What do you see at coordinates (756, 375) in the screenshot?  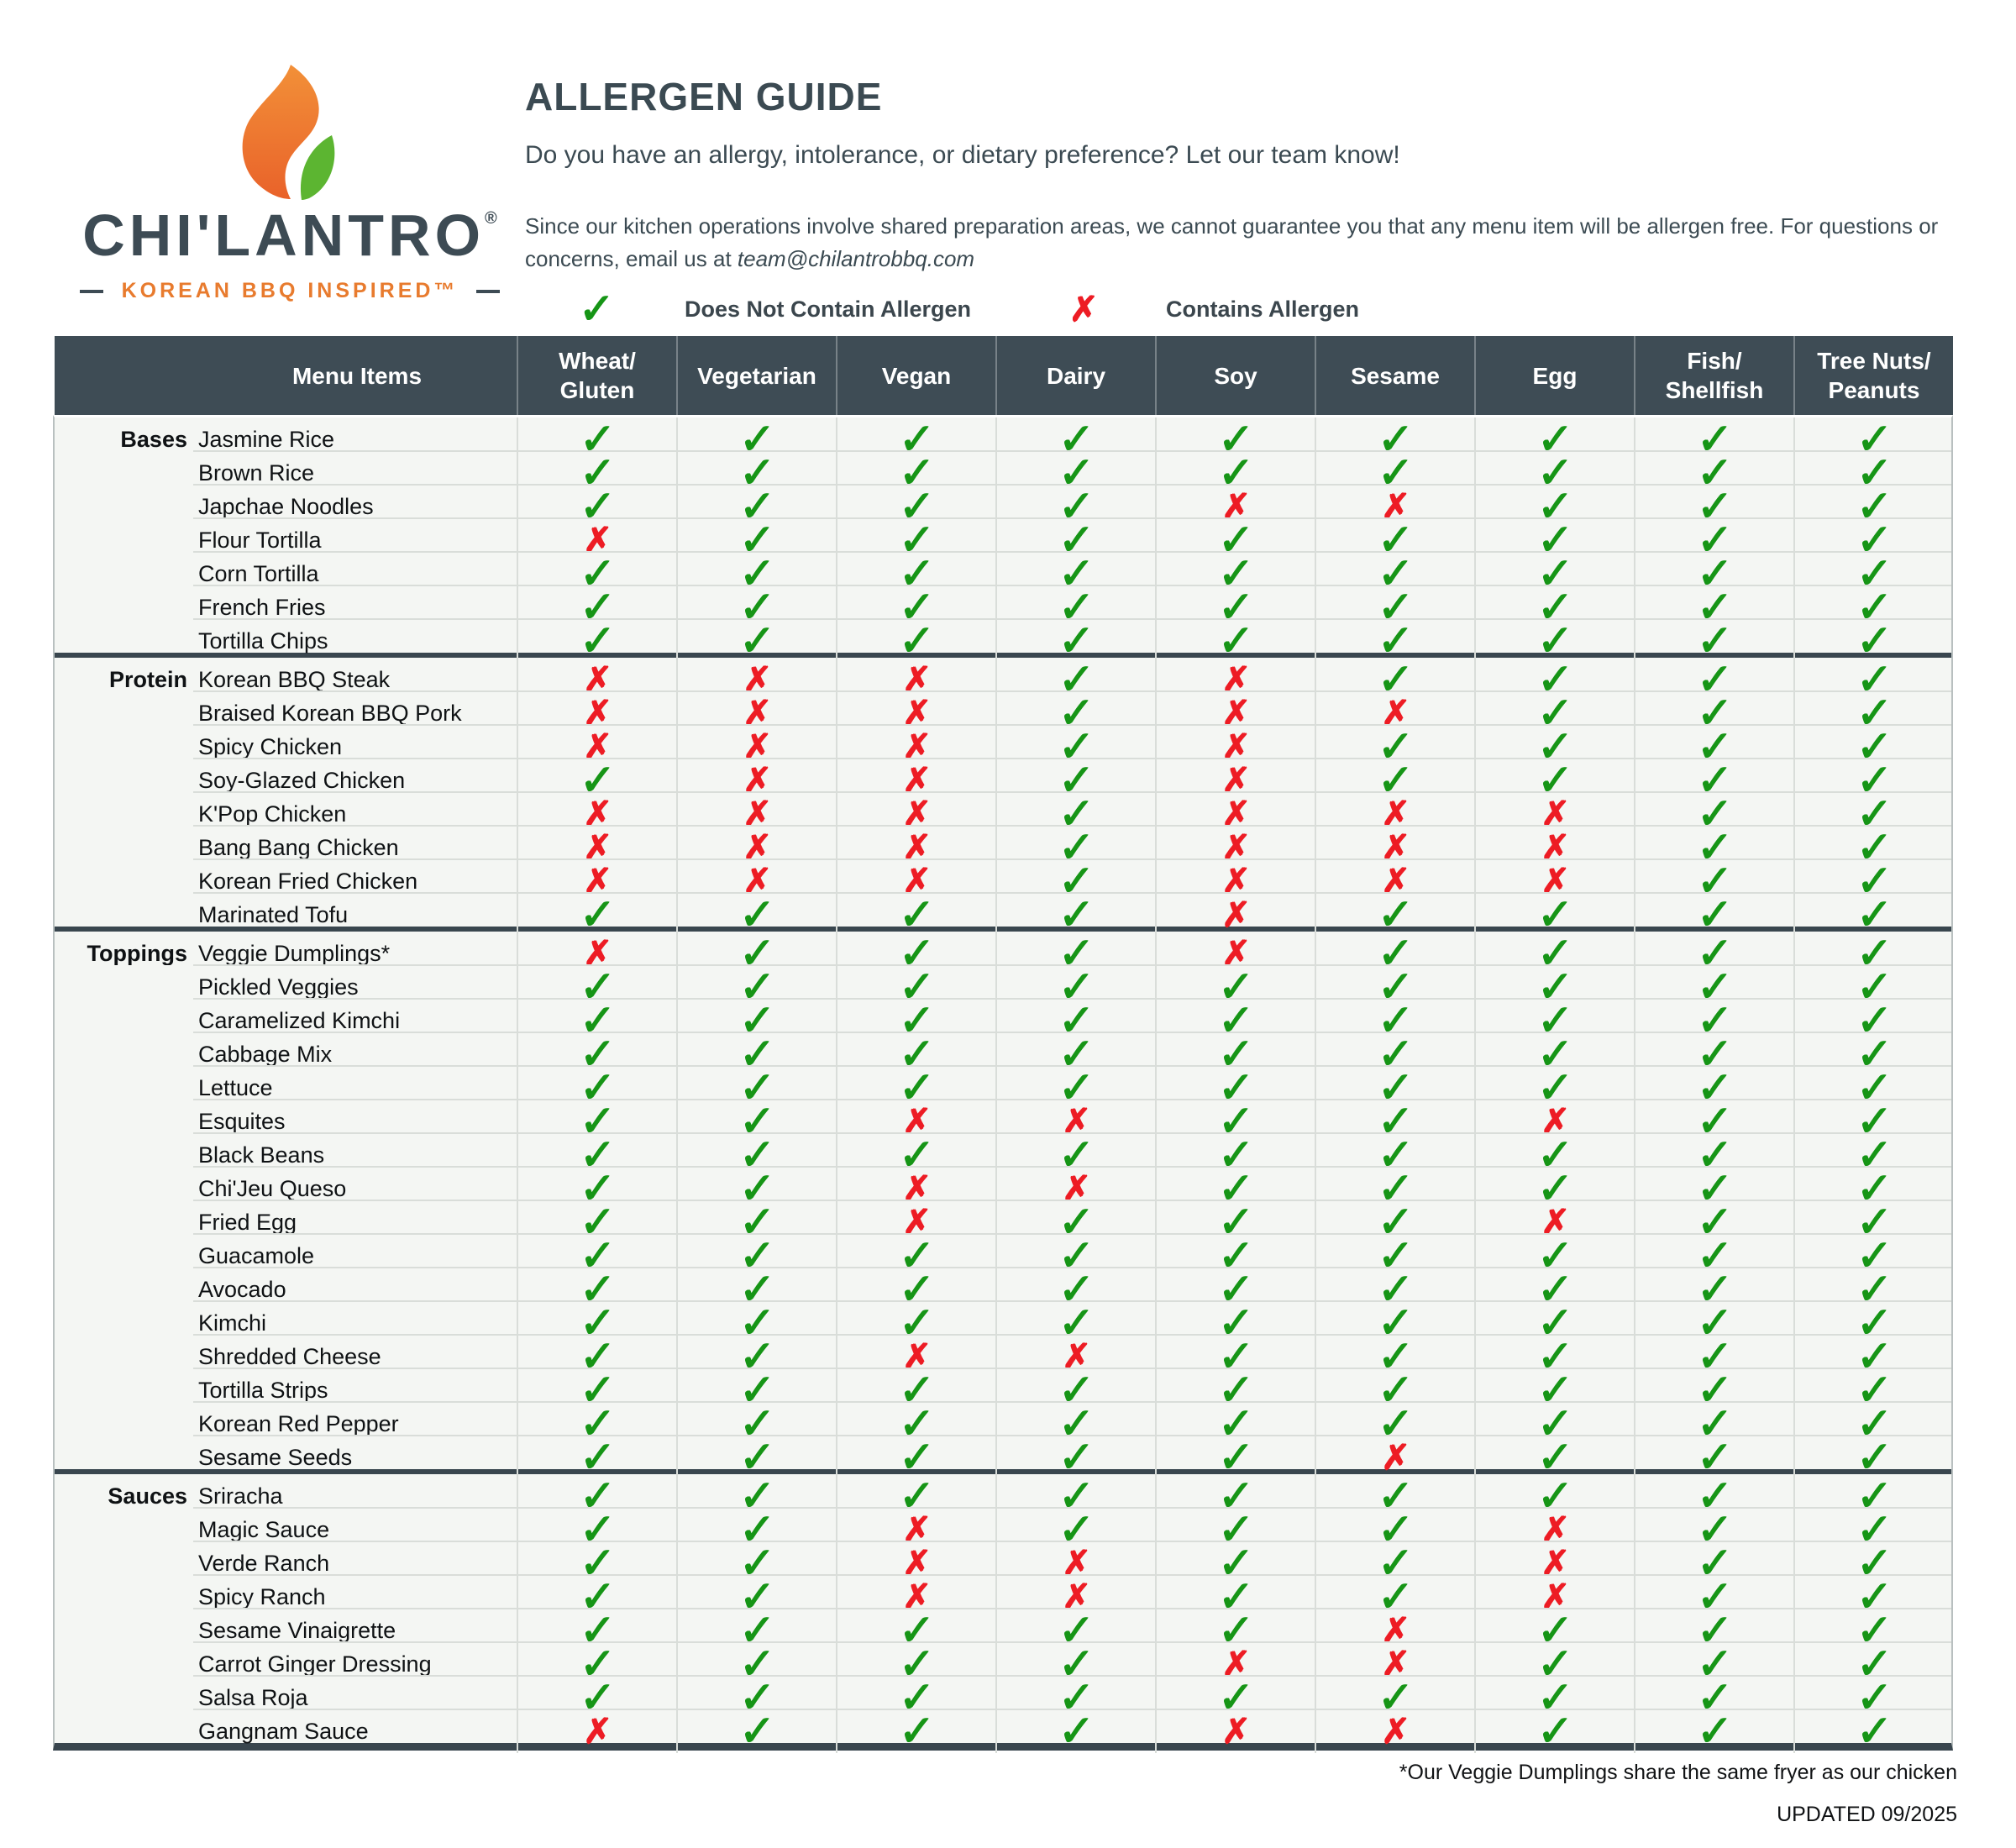 I see `column-header-vegetarian: Vegetarian` at bounding box center [756, 375].